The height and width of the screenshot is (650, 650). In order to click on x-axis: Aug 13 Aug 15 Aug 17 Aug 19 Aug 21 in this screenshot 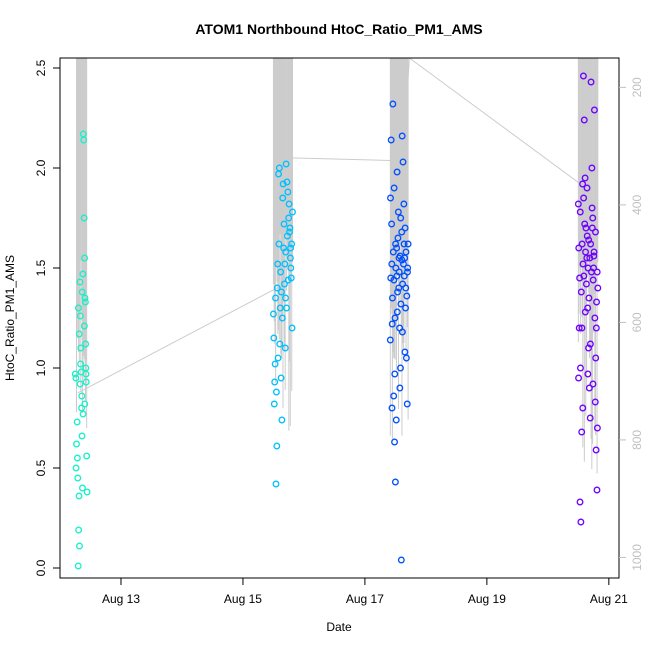, I will do `click(365, 591)`.